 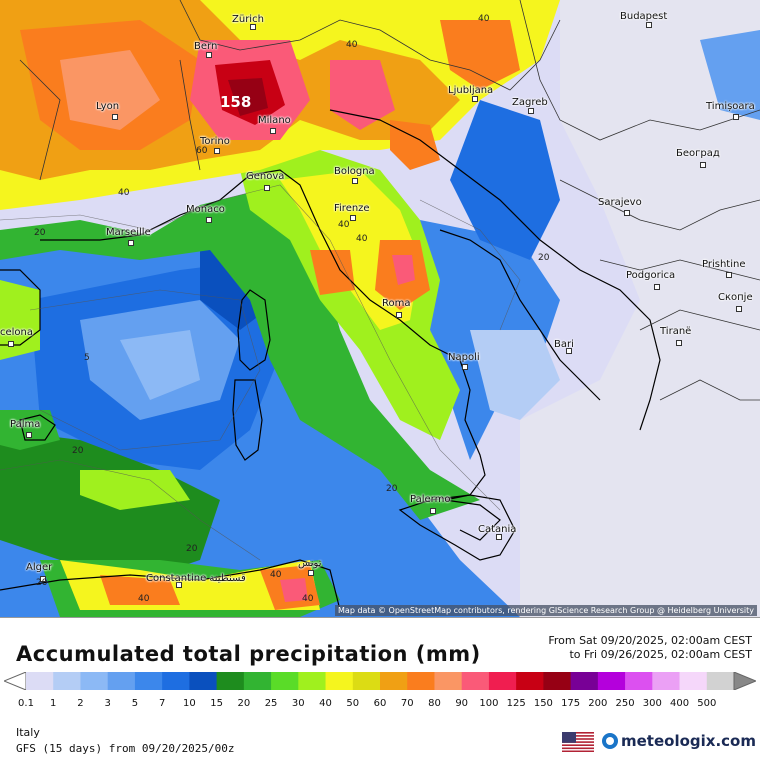 What do you see at coordinates (216, 703) in the screenshot?
I see `color-scale-tick: 15` at bounding box center [216, 703].